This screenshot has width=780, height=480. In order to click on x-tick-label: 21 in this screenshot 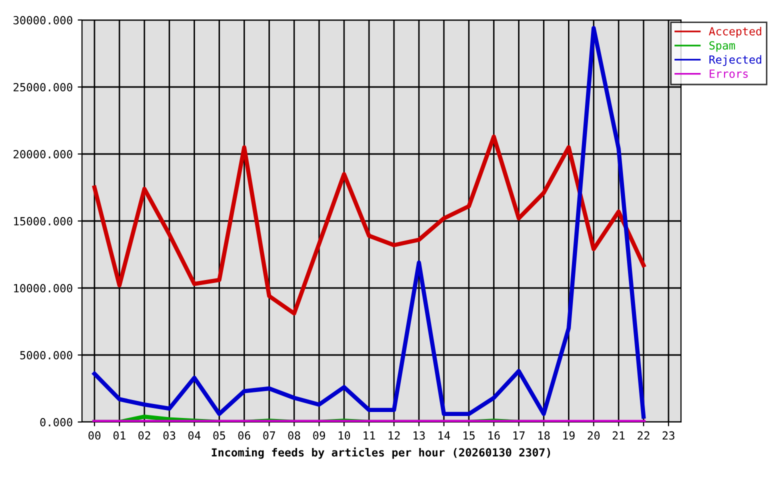, I will do `click(618, 435)`.